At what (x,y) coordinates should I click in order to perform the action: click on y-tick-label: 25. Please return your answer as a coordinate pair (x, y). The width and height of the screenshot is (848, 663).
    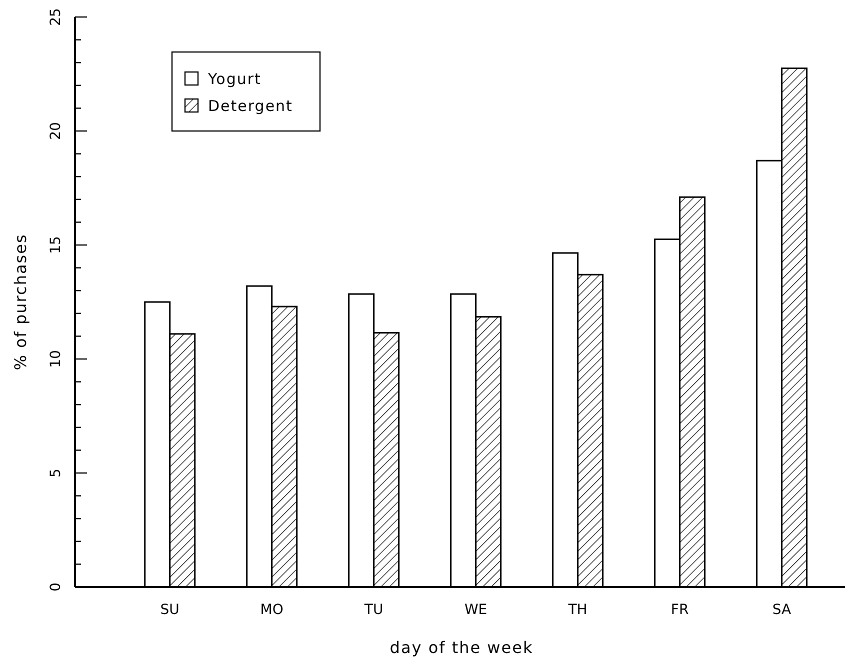
    Looking at the image, I should click on (56, 17).